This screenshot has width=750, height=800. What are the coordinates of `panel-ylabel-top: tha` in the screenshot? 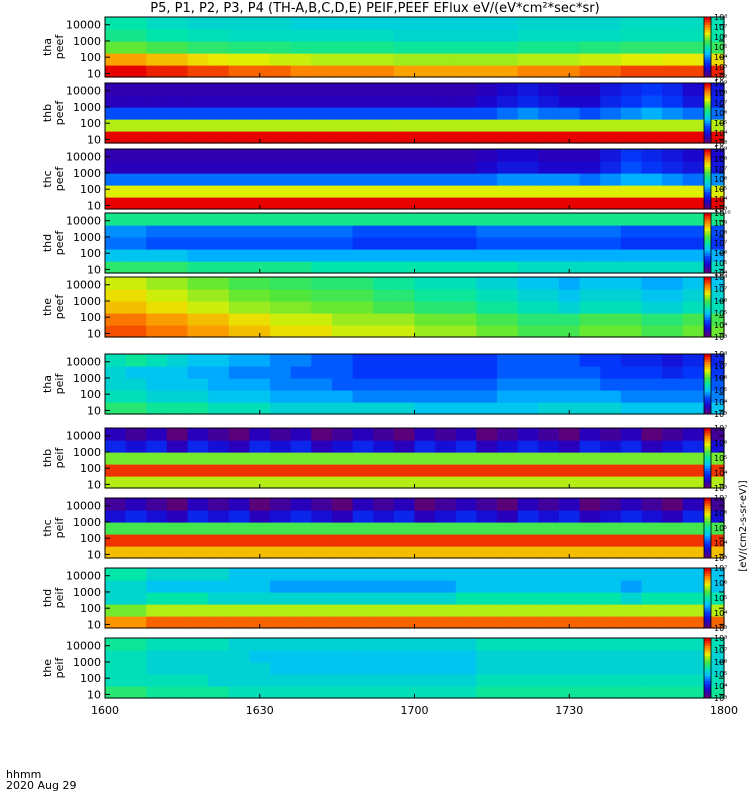 It's located at (47, 384).